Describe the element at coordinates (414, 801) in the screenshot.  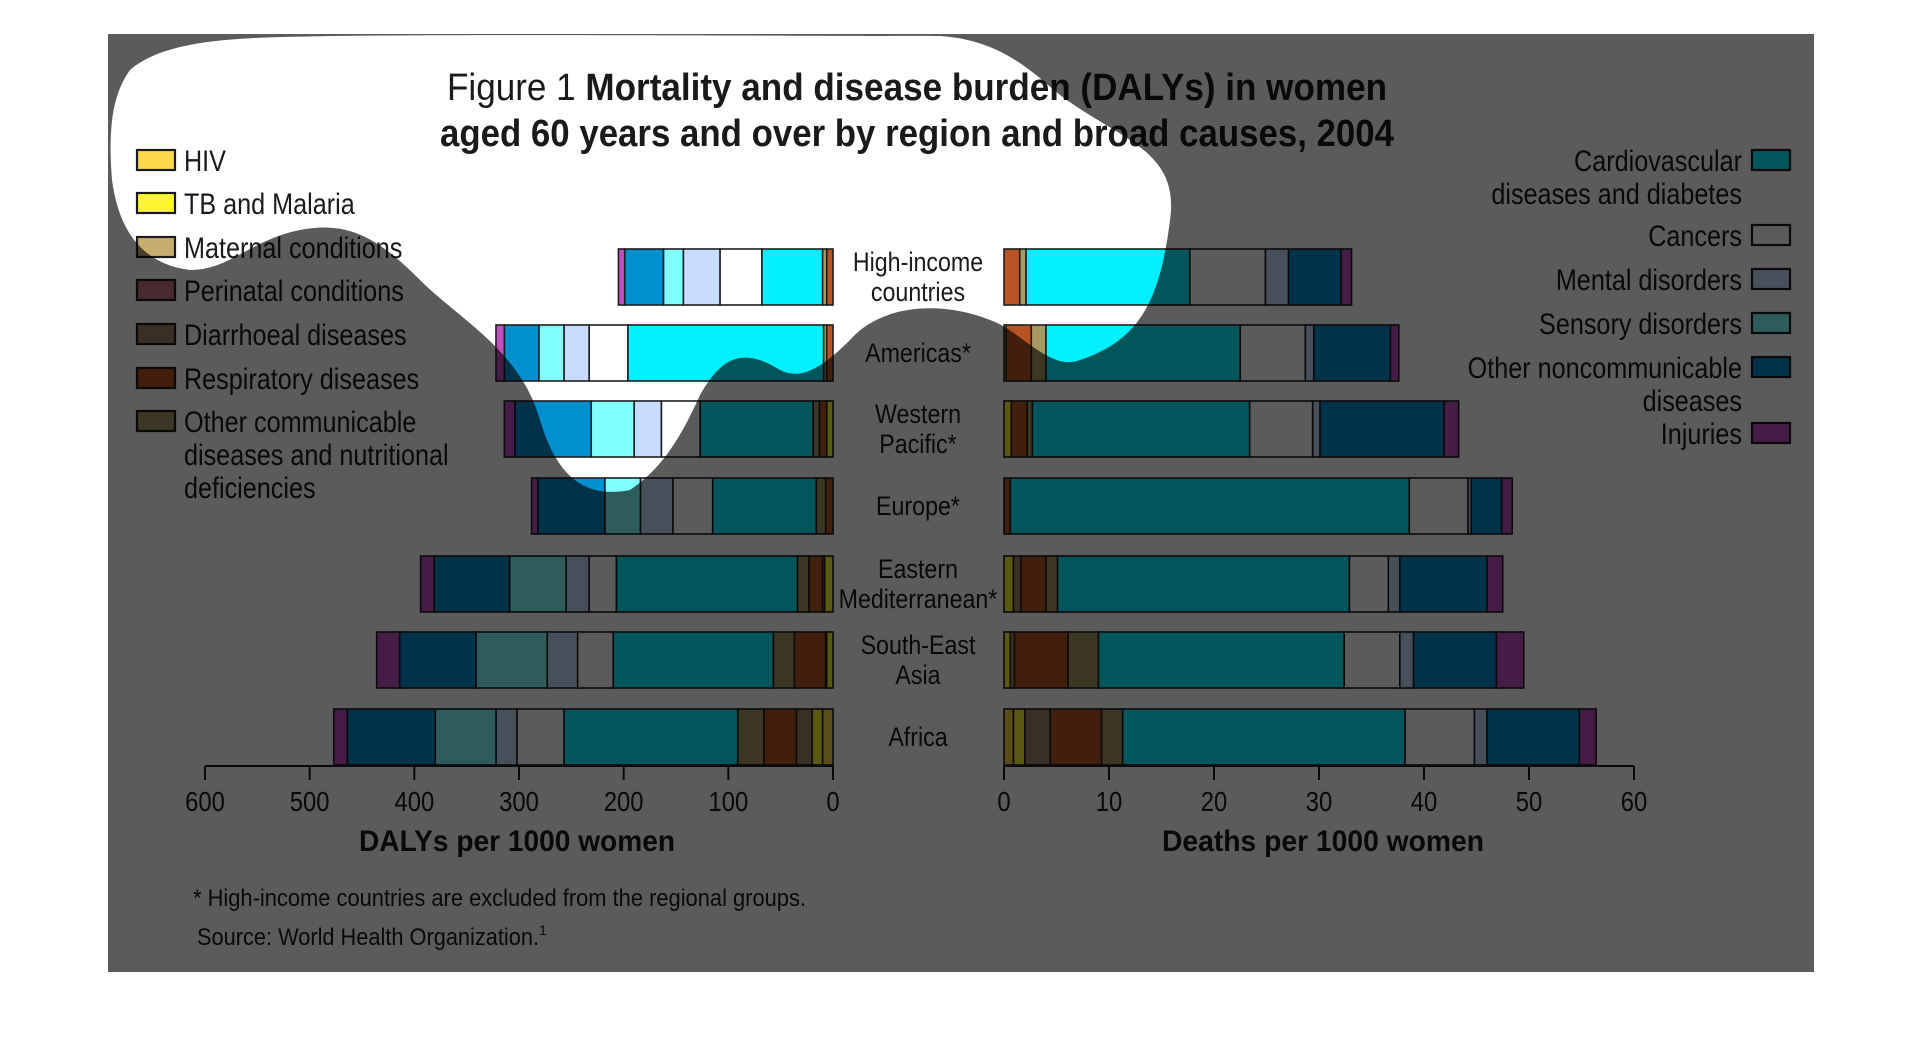
I see `dalys-tick-label: 400` at that location.